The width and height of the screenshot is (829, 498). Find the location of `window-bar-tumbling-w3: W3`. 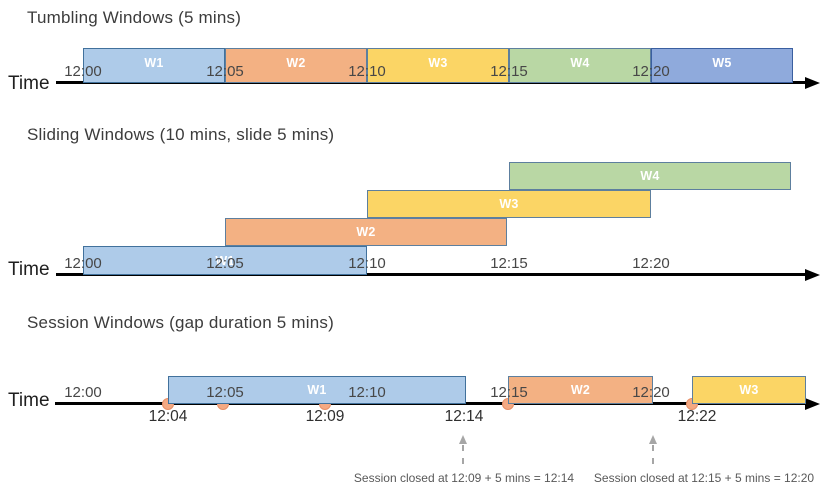

window-bar-tumbling-w3: W3 is located at coordinates (438, 65).